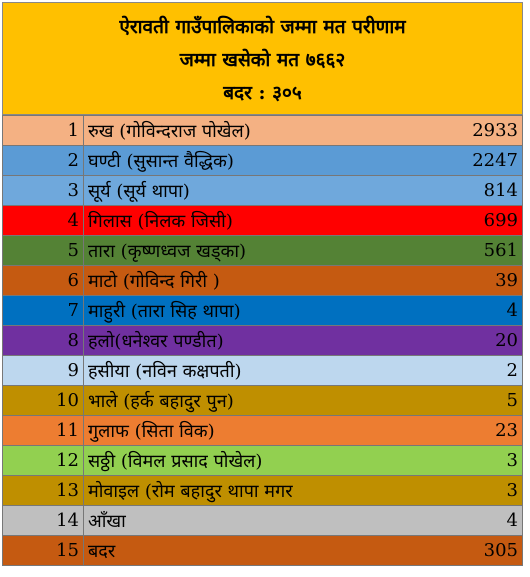 This screenshot has height=577, width=530. Describe the element at coordinates (253, 250) in the screenshot. I see `candidate: तारा (कृष्णध्वज खड्का)` at that location.